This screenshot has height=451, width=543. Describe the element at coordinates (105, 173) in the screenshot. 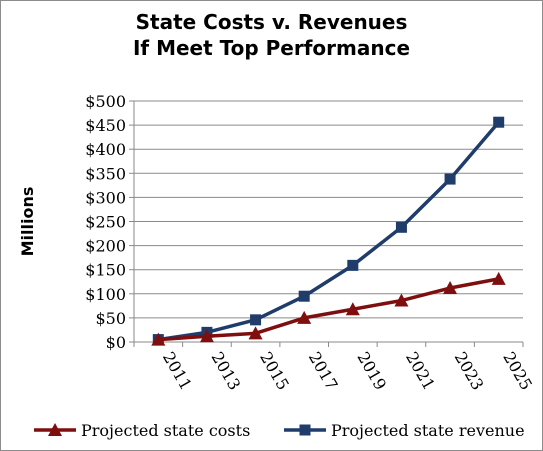

I see `y-tick-label: $350` at that location.